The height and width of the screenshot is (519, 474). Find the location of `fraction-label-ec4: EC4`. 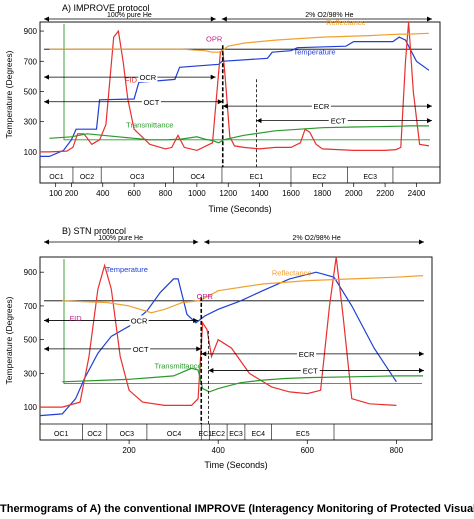

fraction-label-ec4: EC4 is located at coordinates (258, 434).